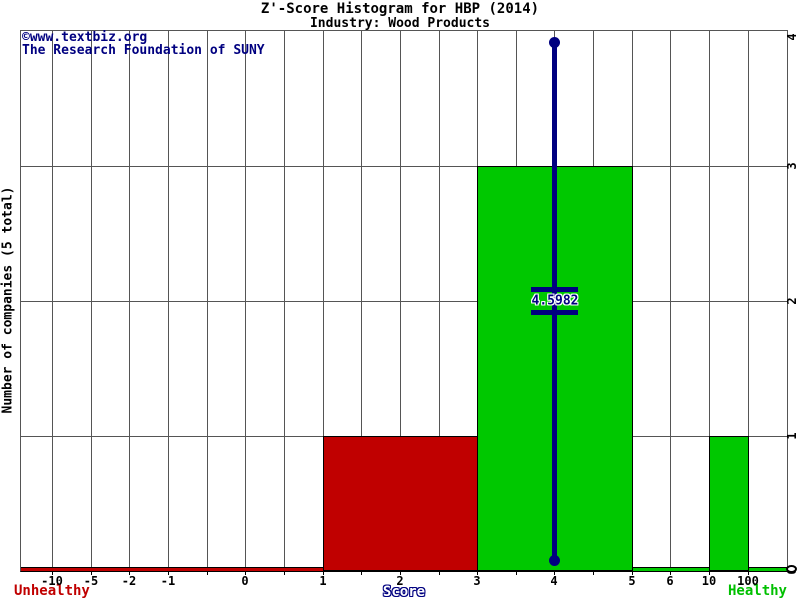 This screenshot has height=600, width=800. I want to click on unhealthy-caption: Unhealthy, so click(52, 591).